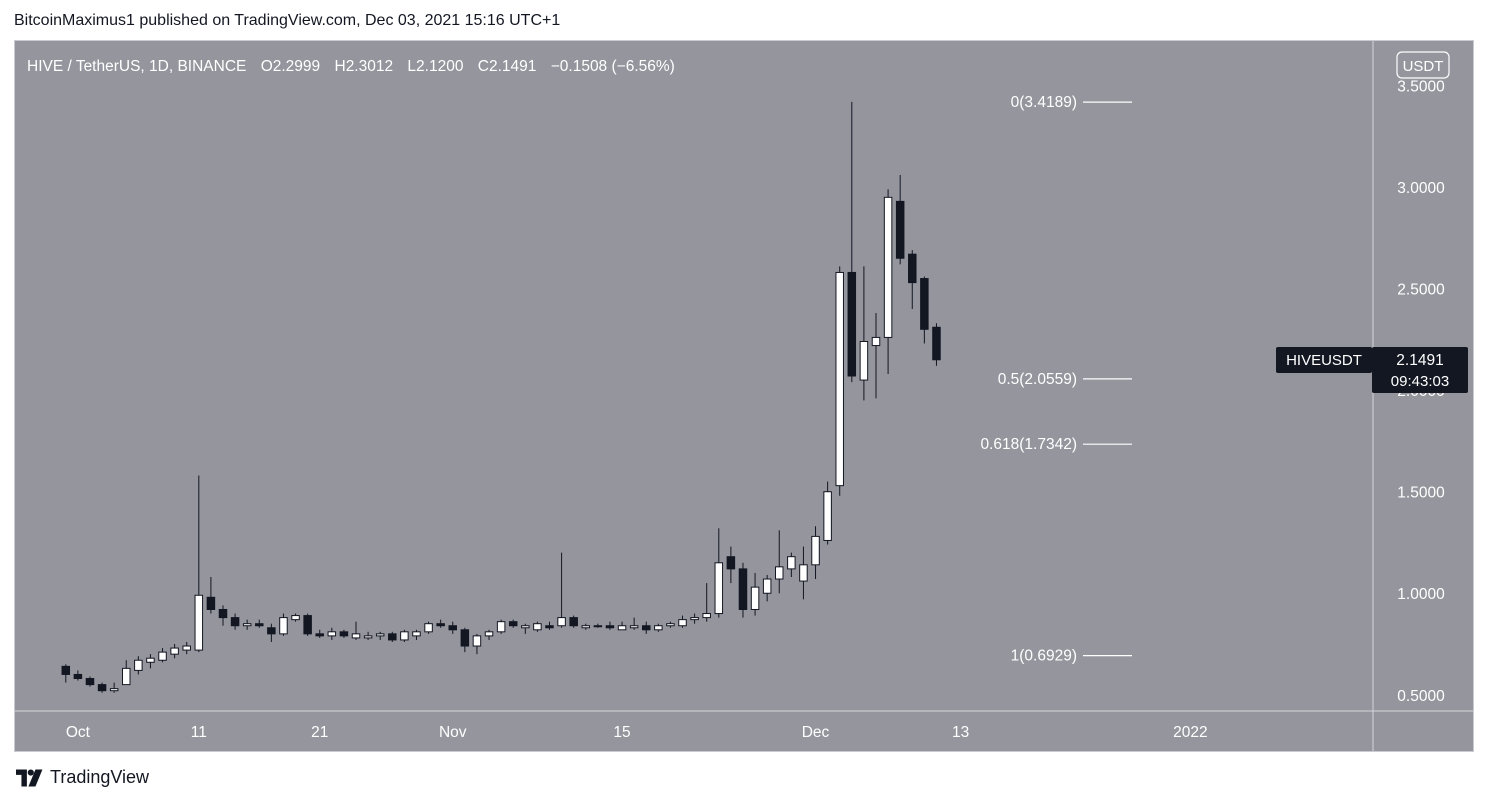 The image size is (1489, 805). What do you see at coordinates (319, 732) in the screenshot?
I see `x-tick-label: 21` at bounding box center [319, 732].